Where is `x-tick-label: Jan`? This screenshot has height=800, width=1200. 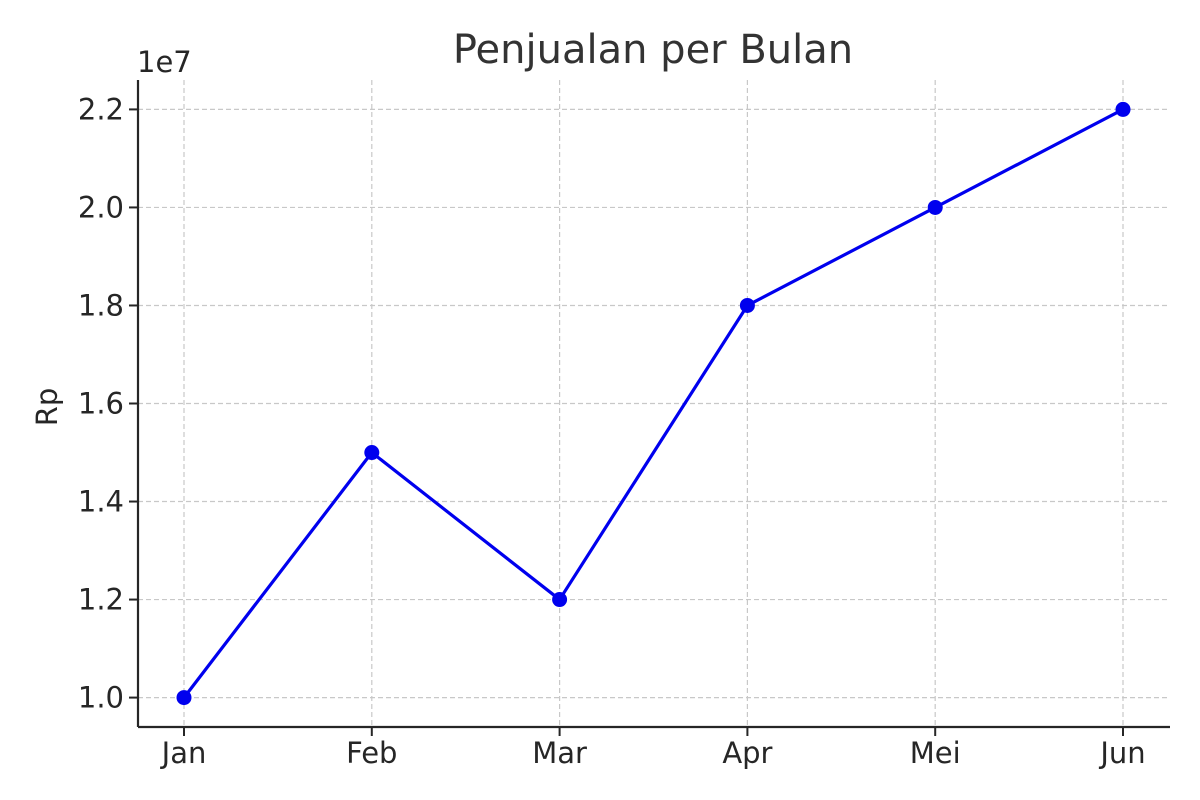
x-tick-label: Jan is located at coordinates (183, 753).